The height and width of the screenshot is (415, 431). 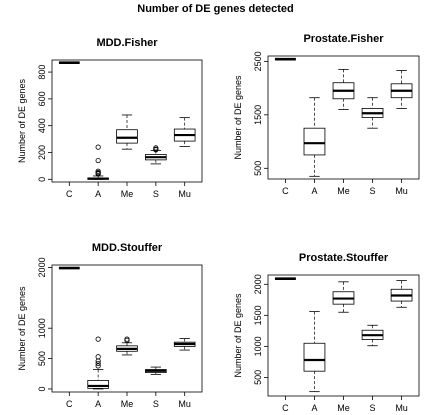 I want to click on y-tick-label: 800, so click(x=42, y=72).